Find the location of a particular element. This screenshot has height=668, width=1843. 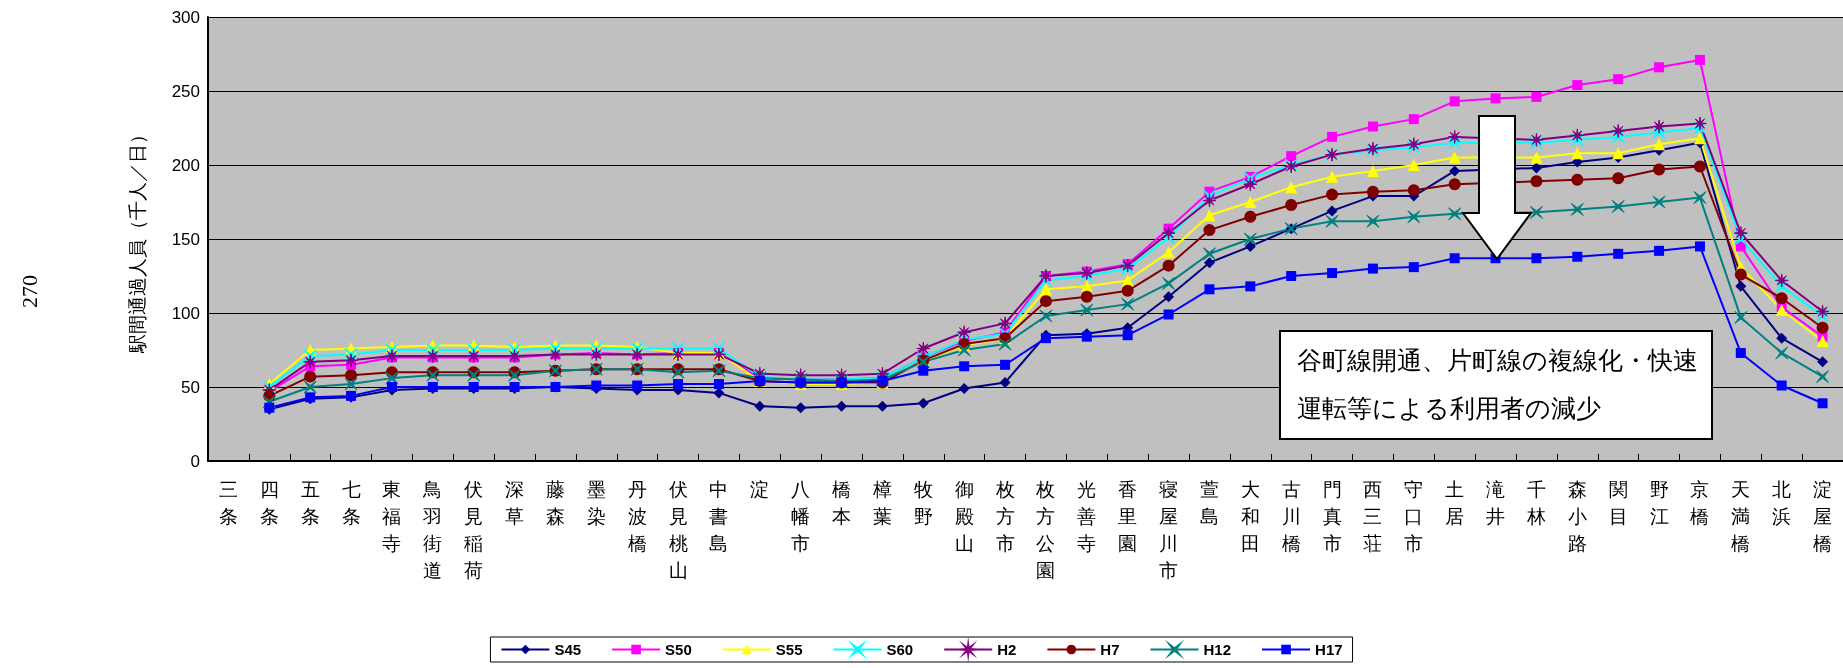

x-tick-label: 深草 is located at coordinates (515, 502).